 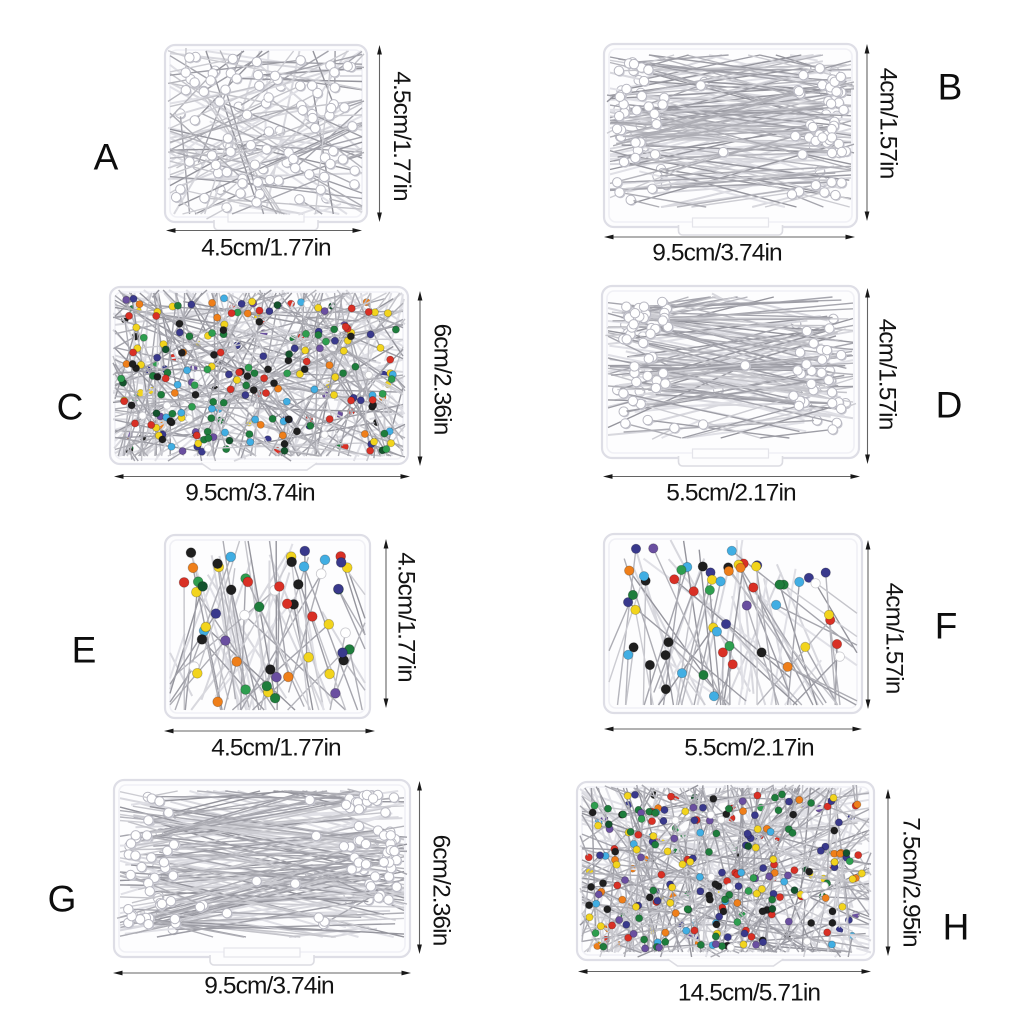 What do you see at coordinates (949, 405) in the screenshot?
I see `svg-text: D` at bounding box center [949, 405].